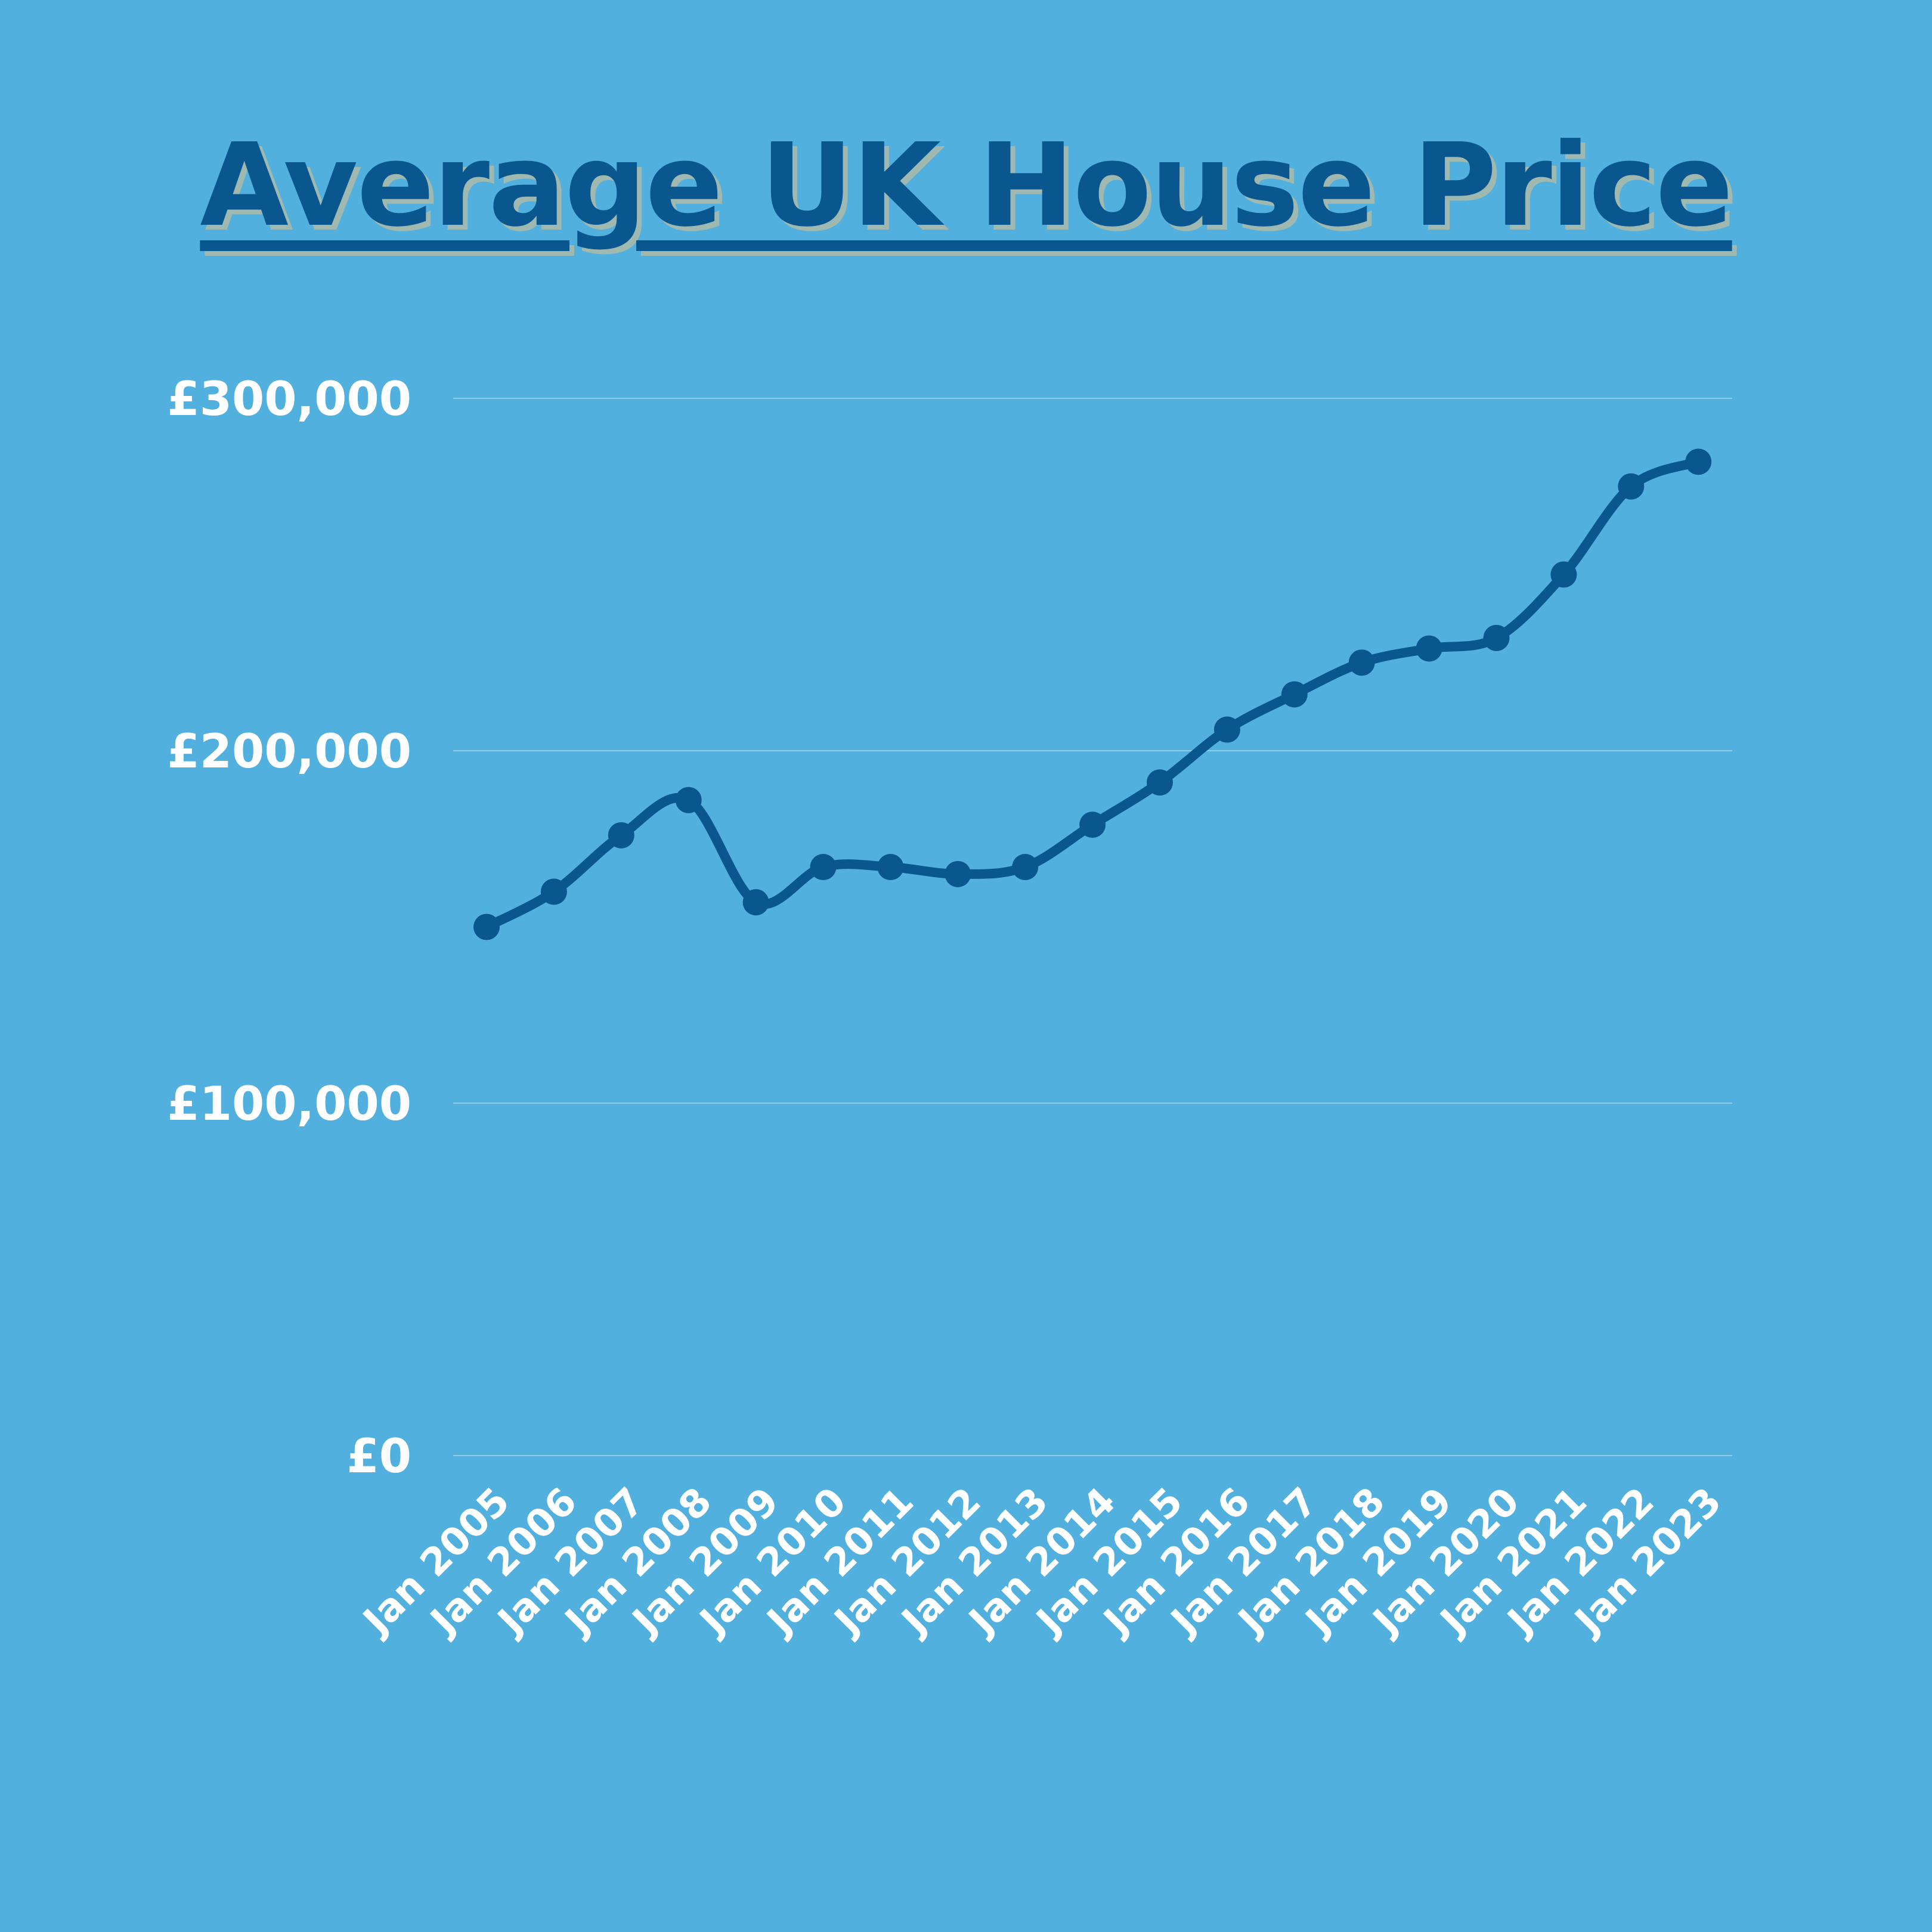  What do you see at coordinates (289, 752) in the screenshot?
I see `y-tick-label: £200,000` at bounding box center [289, 752].